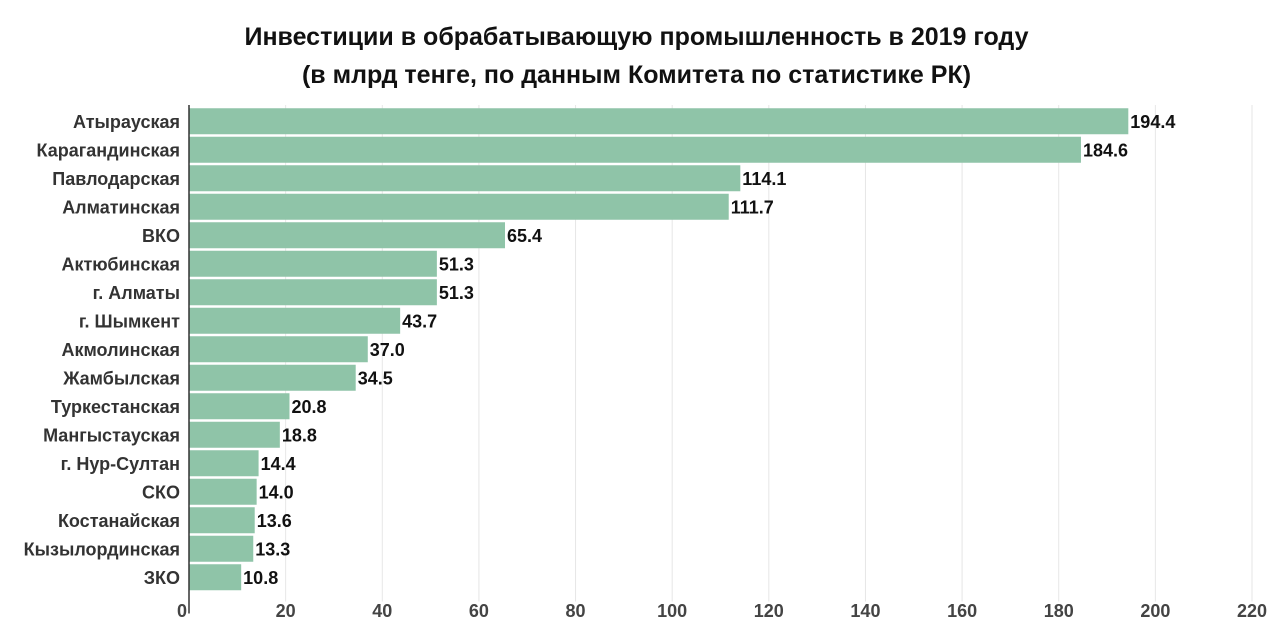  Describe the element at coordinates (120, 264) in the screenshot. I see `category-label: Актюбинская` at that location.